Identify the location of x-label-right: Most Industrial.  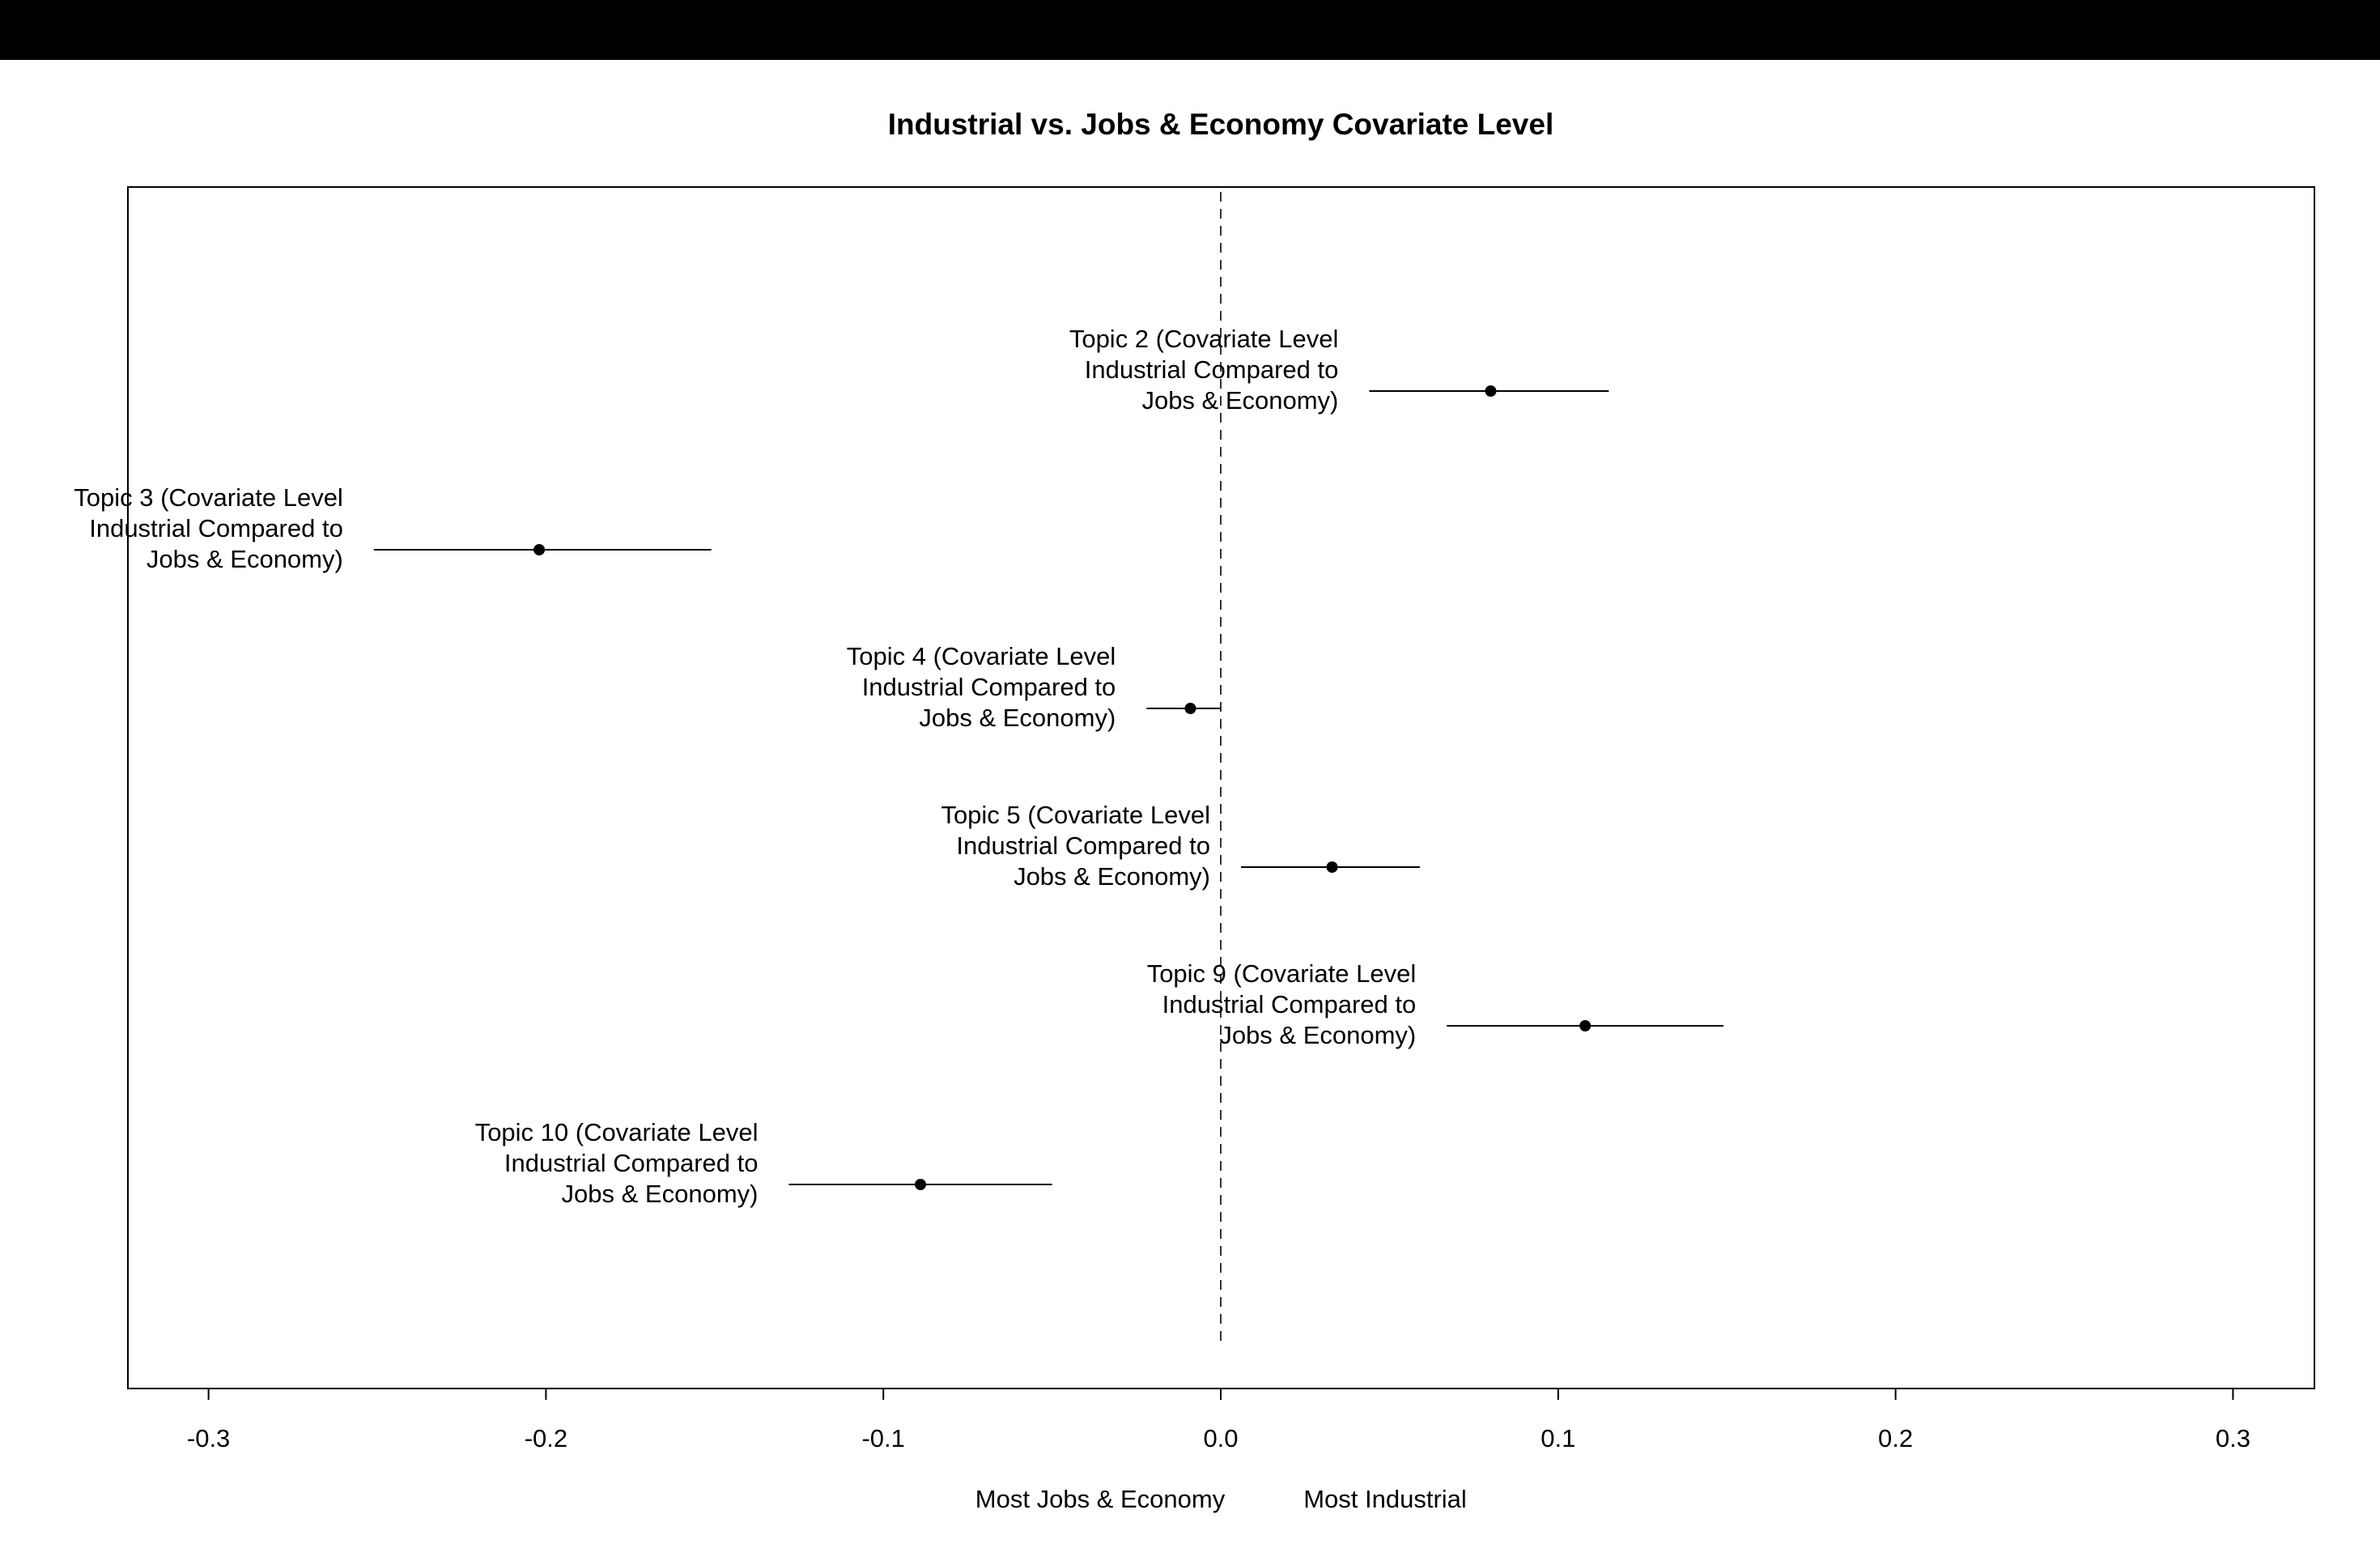
(1385, 1499).